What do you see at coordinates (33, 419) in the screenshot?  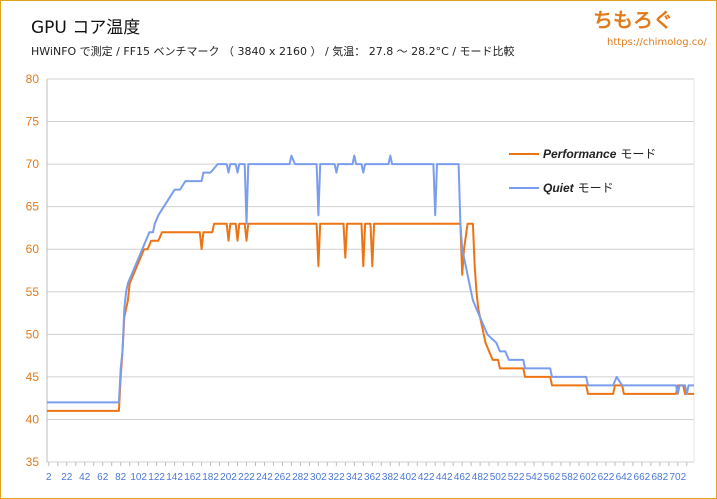 I see `y-tick-label: 40` at bounding box center [33, 419].